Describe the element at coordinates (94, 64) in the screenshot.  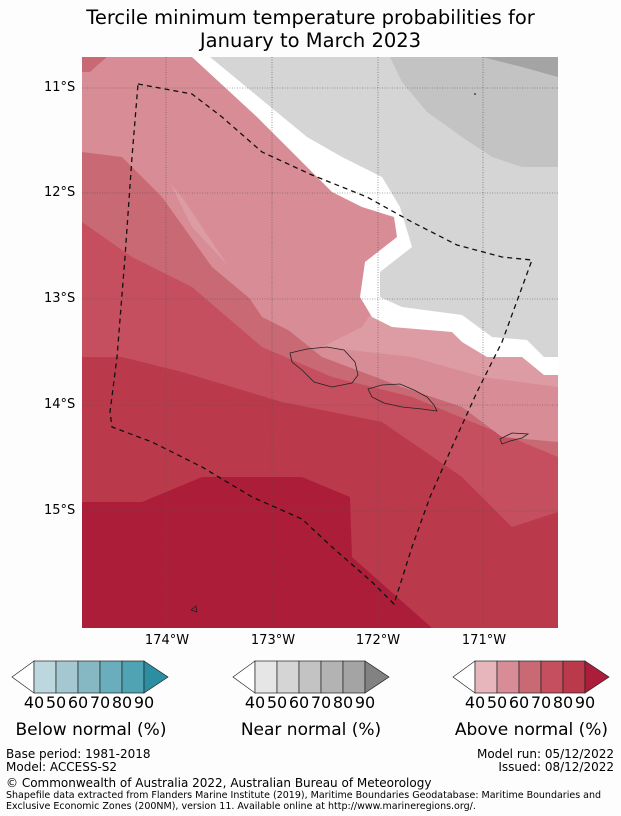
I see `upper-left-above-region` at that location.